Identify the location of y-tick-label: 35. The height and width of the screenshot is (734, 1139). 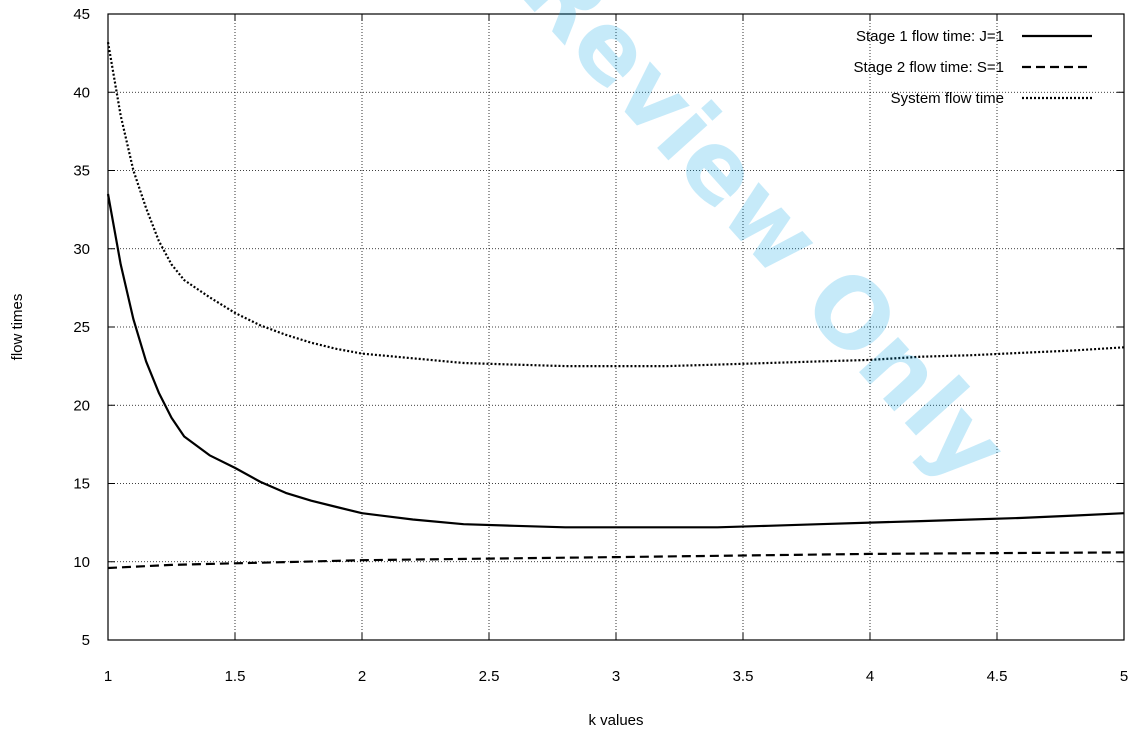
(81, 171).